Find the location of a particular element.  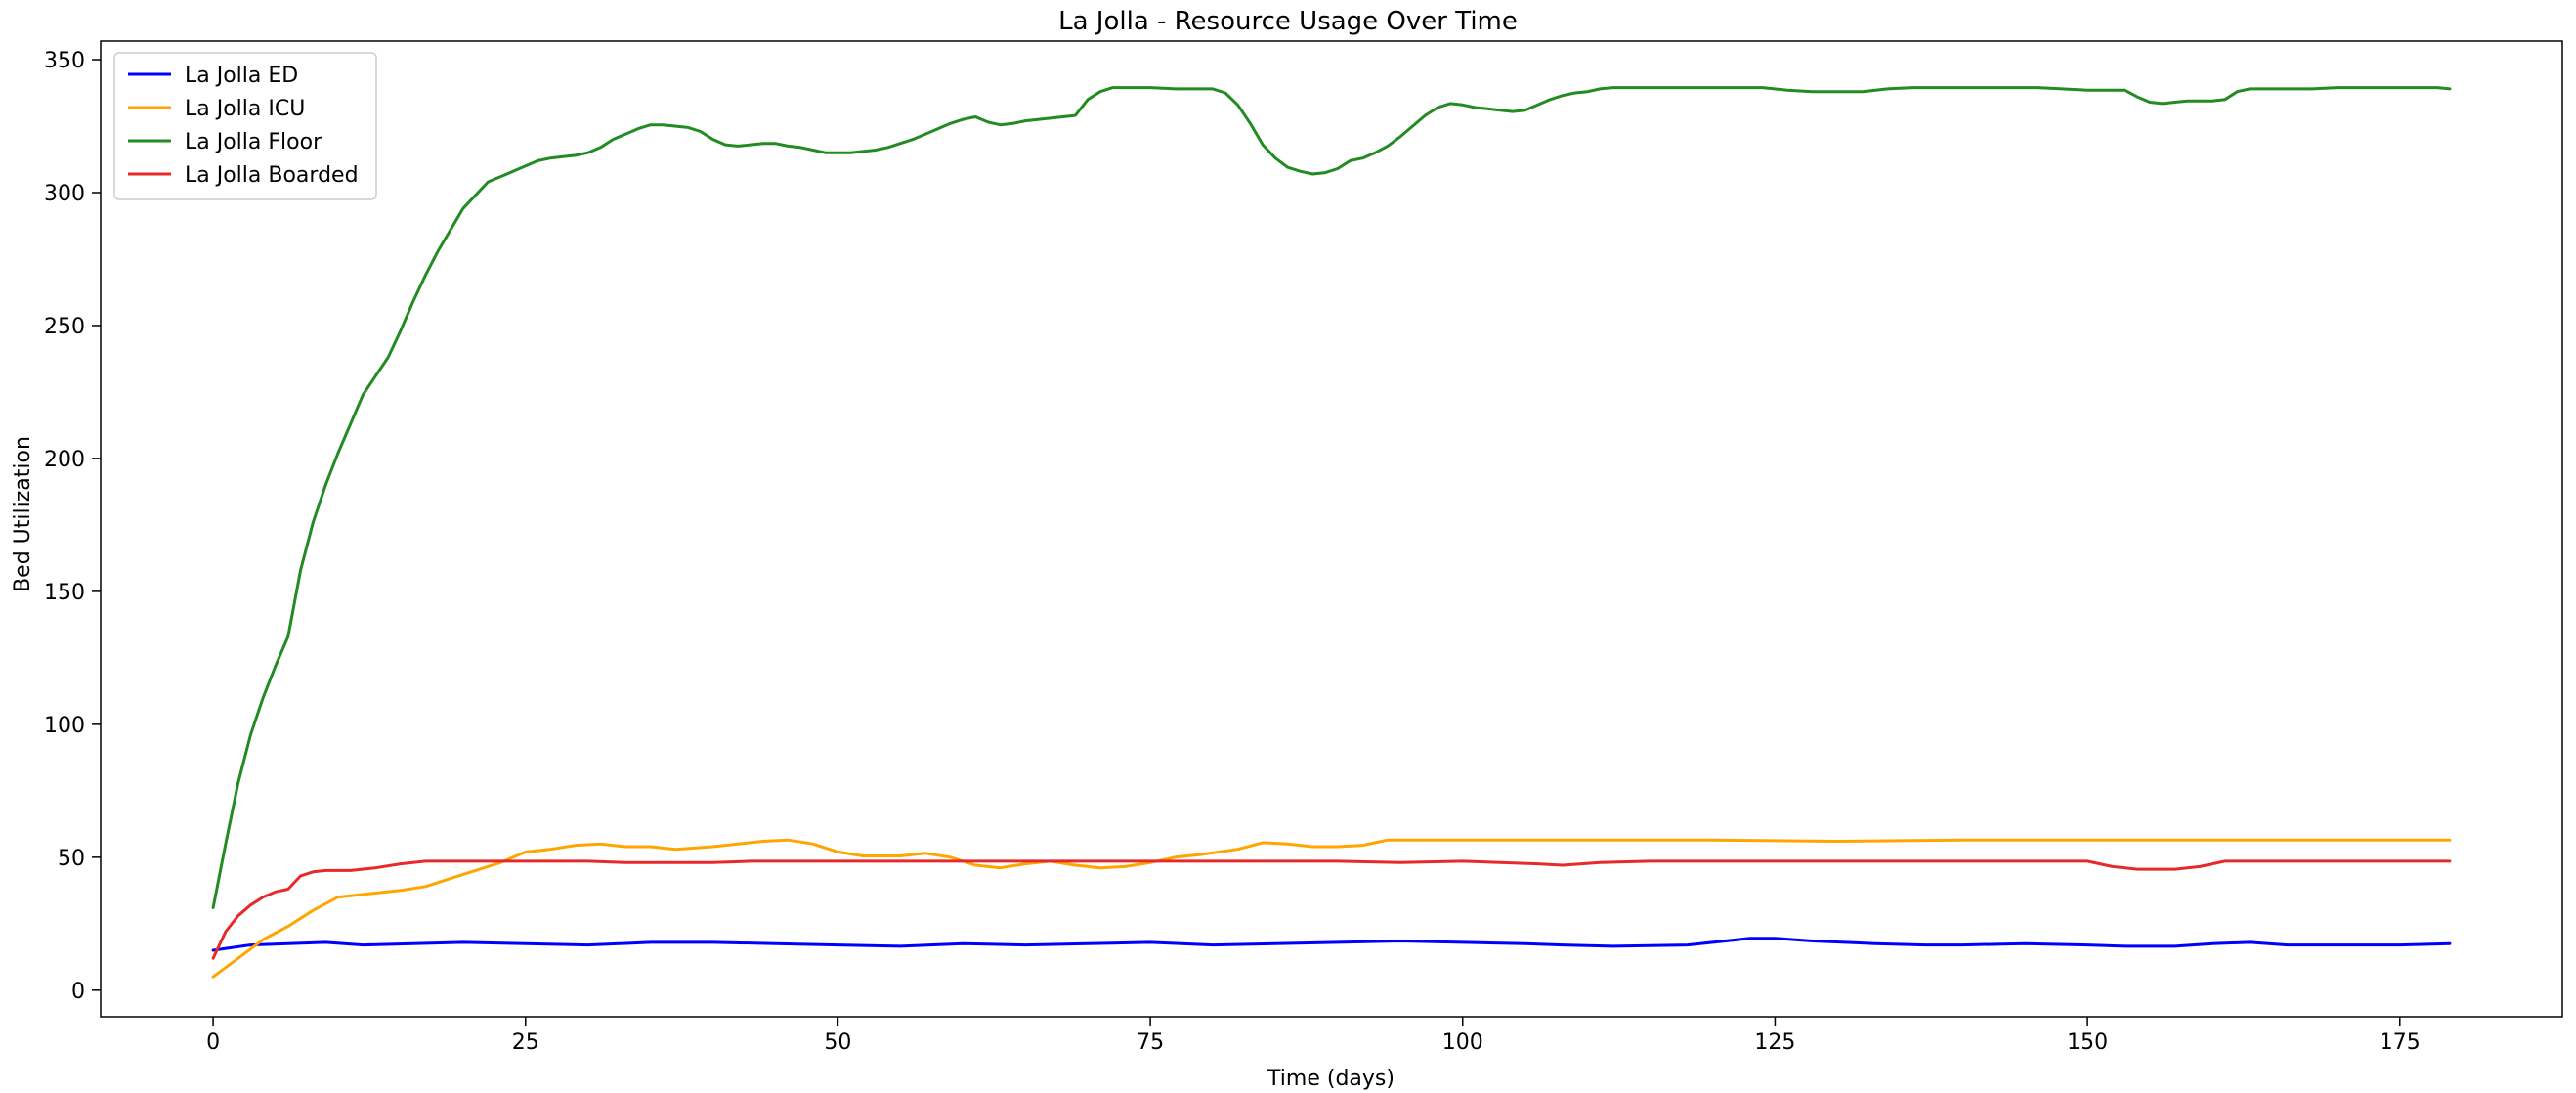

y-tick-label: 300 is located at coordinates (64, 194).